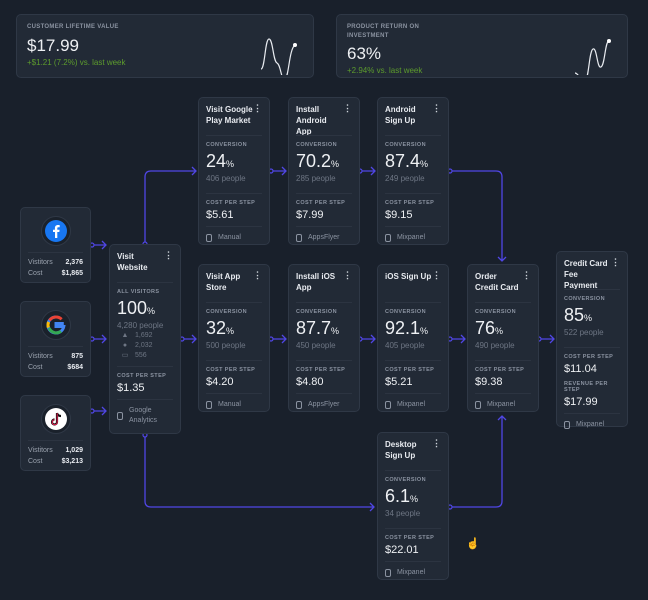 The height and width of the screenshot is (600, 648). Describe the element at coordinates (72, 273) in the screenshot. I see `cost-value: $1,865` at that location.